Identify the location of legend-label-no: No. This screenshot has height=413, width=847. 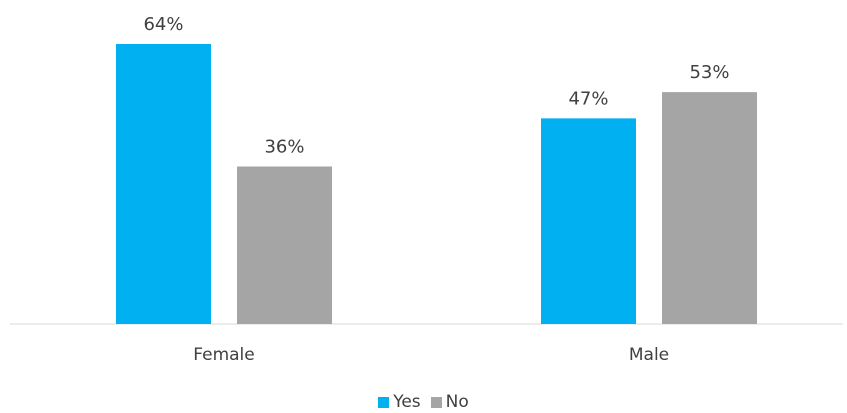
(457, 402).